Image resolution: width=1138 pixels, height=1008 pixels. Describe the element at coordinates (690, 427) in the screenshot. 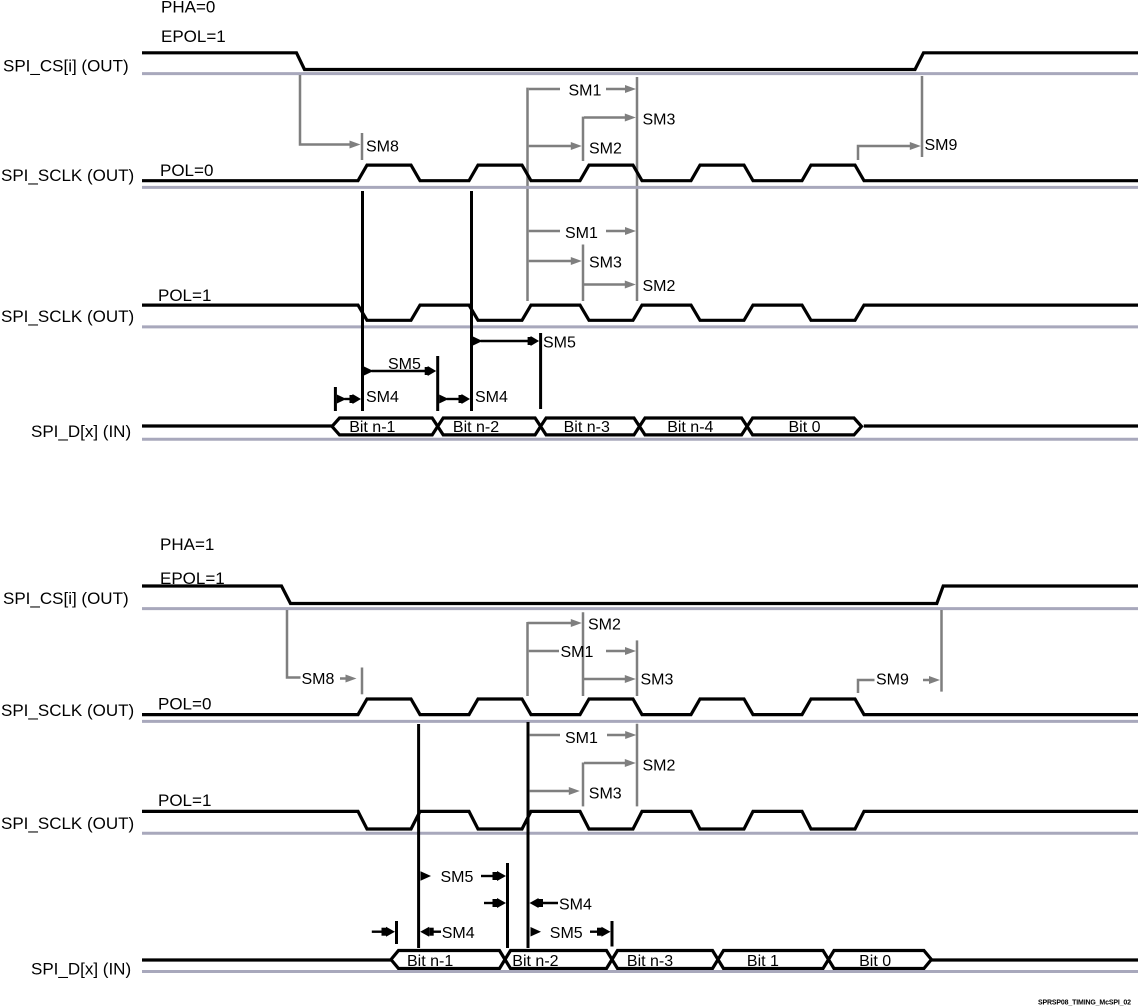

I see `svg-text: Bit n-4` at that location.